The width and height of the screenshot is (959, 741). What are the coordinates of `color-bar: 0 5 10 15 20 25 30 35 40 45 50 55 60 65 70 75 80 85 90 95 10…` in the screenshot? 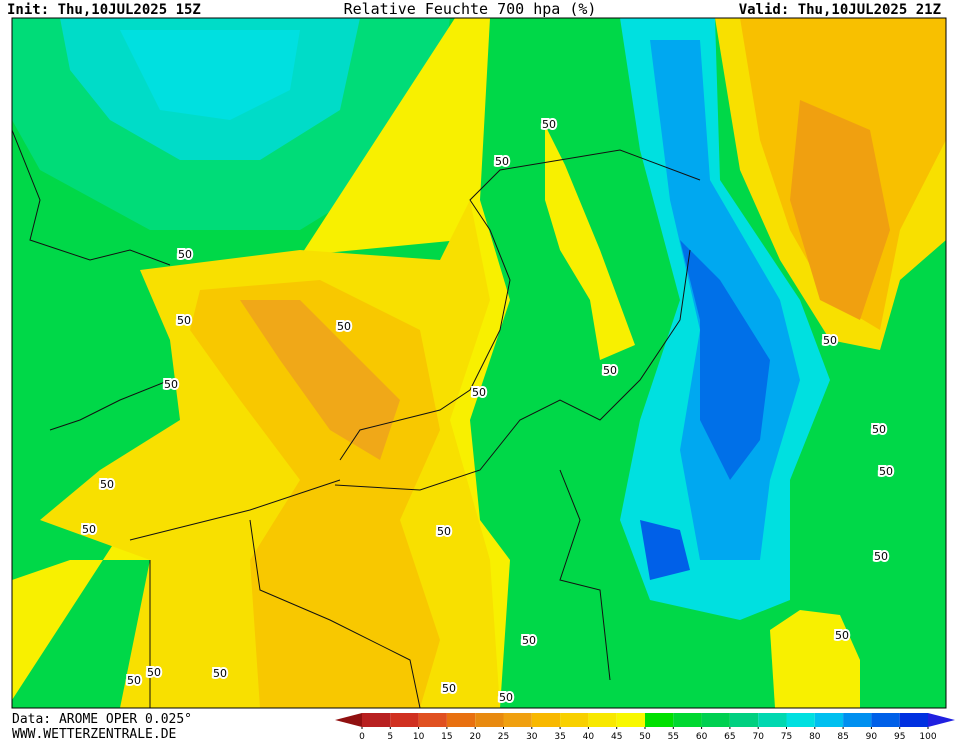 It's located at (645, 727).